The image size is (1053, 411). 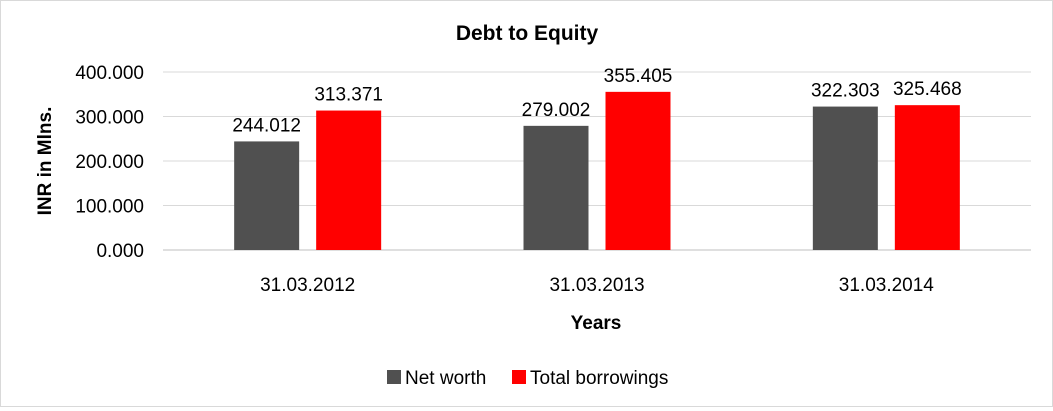 I want to click on legend-item: Total borrowings, so click(x=590, y=378).